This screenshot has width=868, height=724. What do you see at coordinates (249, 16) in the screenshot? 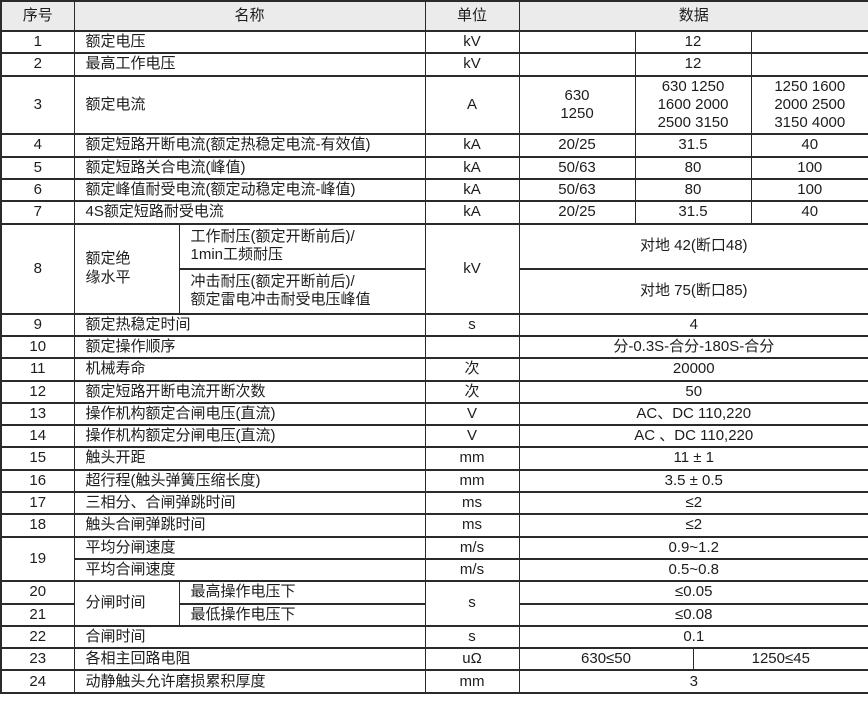
I see `header-cell: 名称` at bounding box center [249, 16].